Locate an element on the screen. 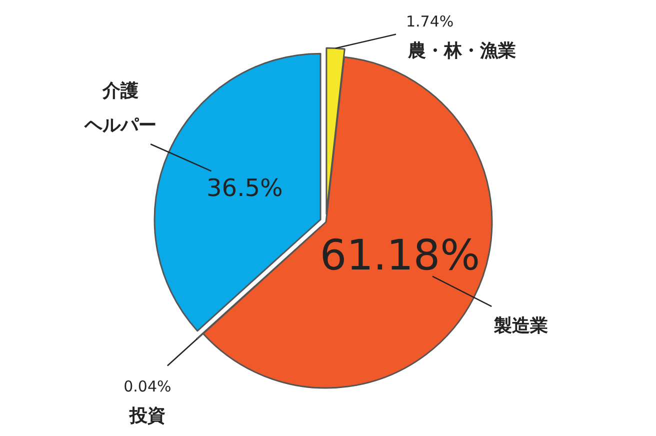 This screenshot has height=436, width=656. data-label: 1.74% is located at coordinates (430, 21).